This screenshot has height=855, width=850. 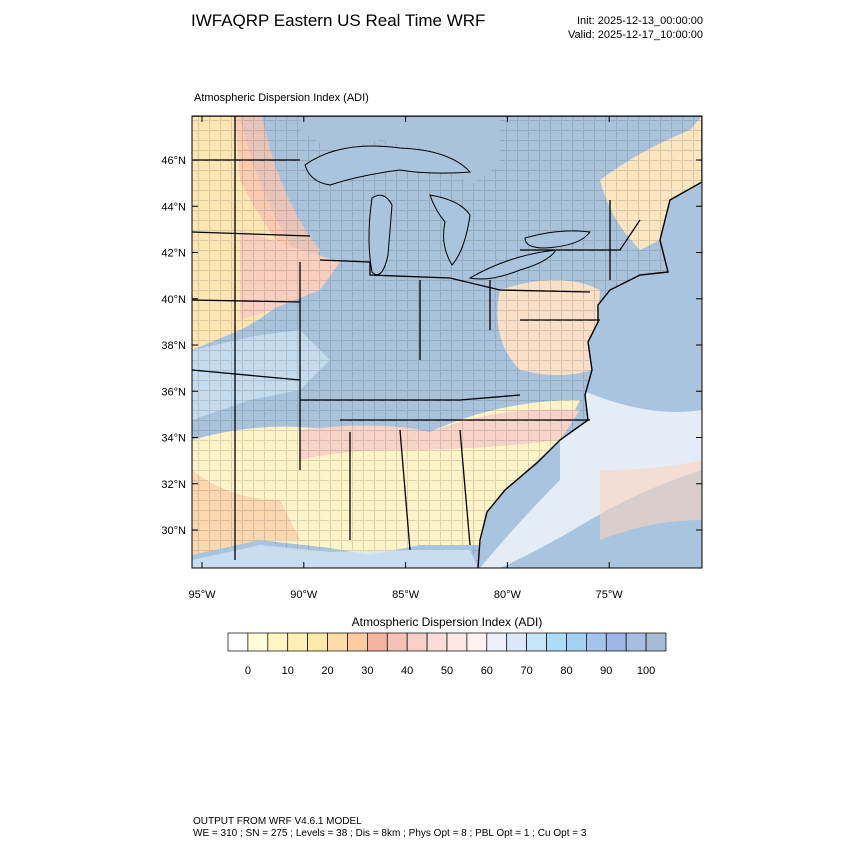 I want to click on lon-label: 95°W, so click(x=202, y=595).